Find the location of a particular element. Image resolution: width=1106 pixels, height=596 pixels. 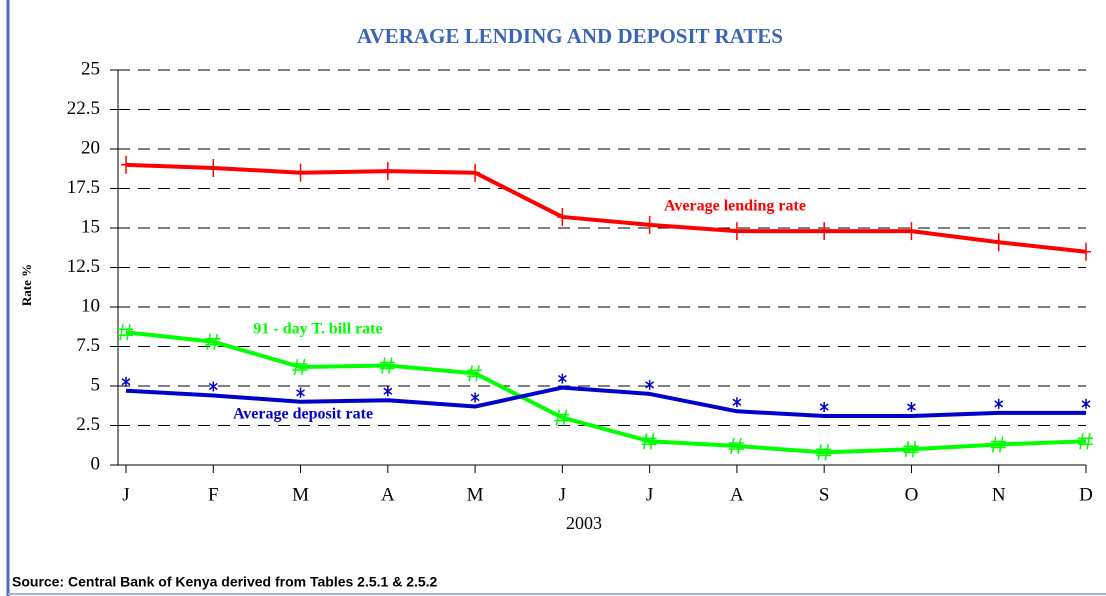

y-tick-label: 10 is located at coordinates (90, 305).